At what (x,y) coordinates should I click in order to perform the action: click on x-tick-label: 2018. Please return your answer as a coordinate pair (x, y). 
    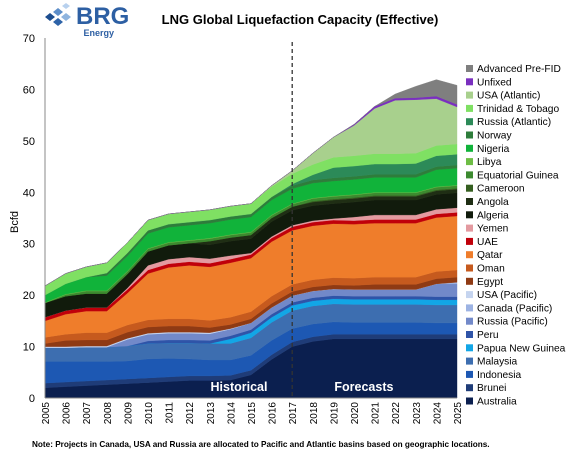
    Looking at the image, I should click on (314, 413).